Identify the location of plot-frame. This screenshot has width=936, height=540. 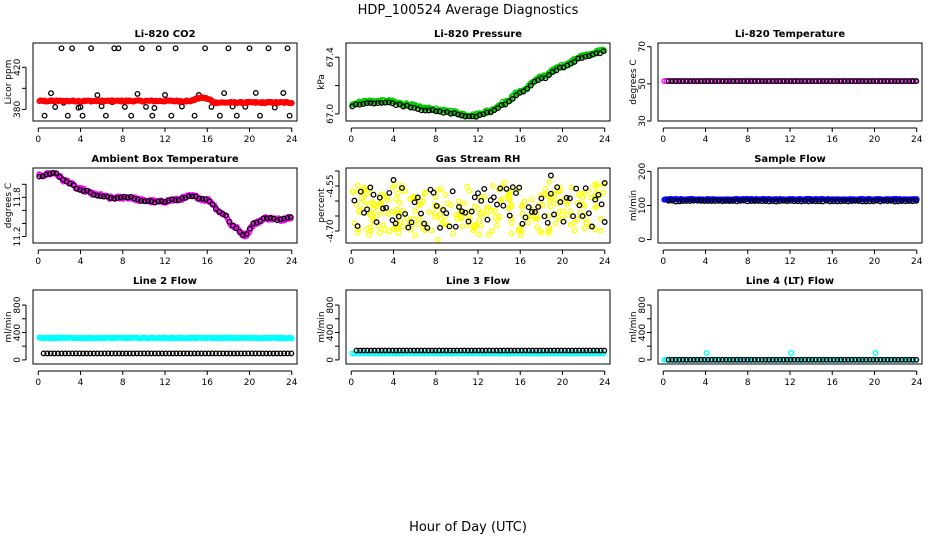
(165, 327).